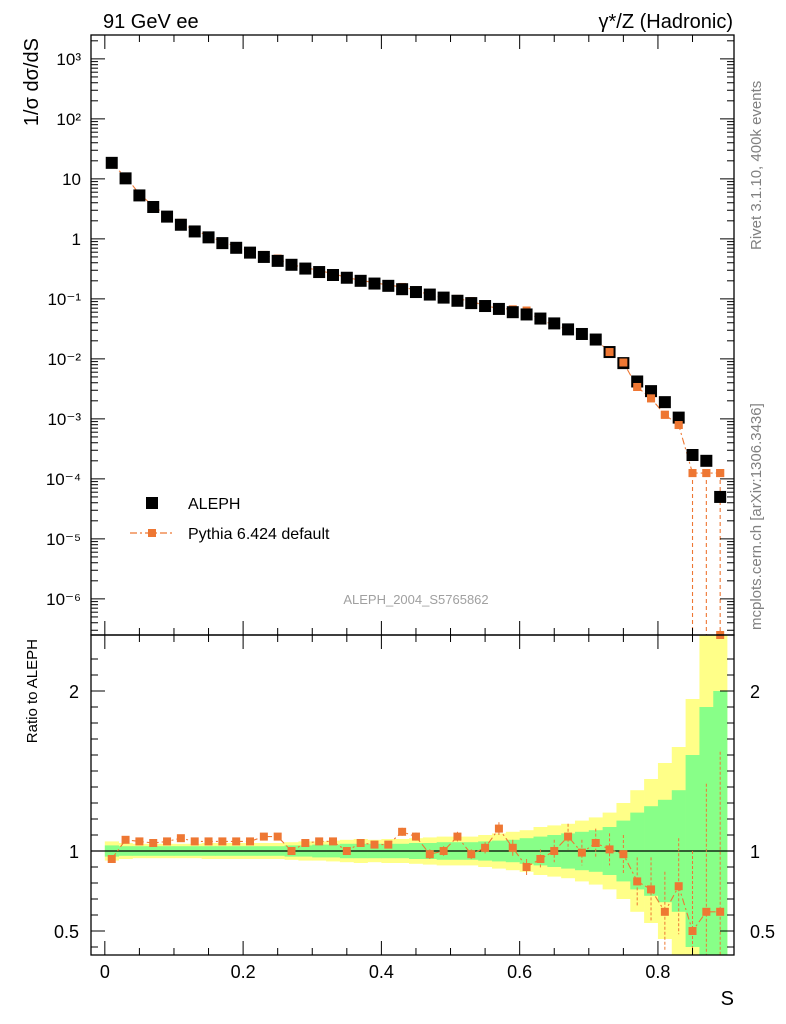 The width and height of the screenshot is (786, 1024). What do you see at coordinates (66, 932) in the screenshot?
I see `ratio-y-tick-label: 0.5` at bounding box center [66, 932].